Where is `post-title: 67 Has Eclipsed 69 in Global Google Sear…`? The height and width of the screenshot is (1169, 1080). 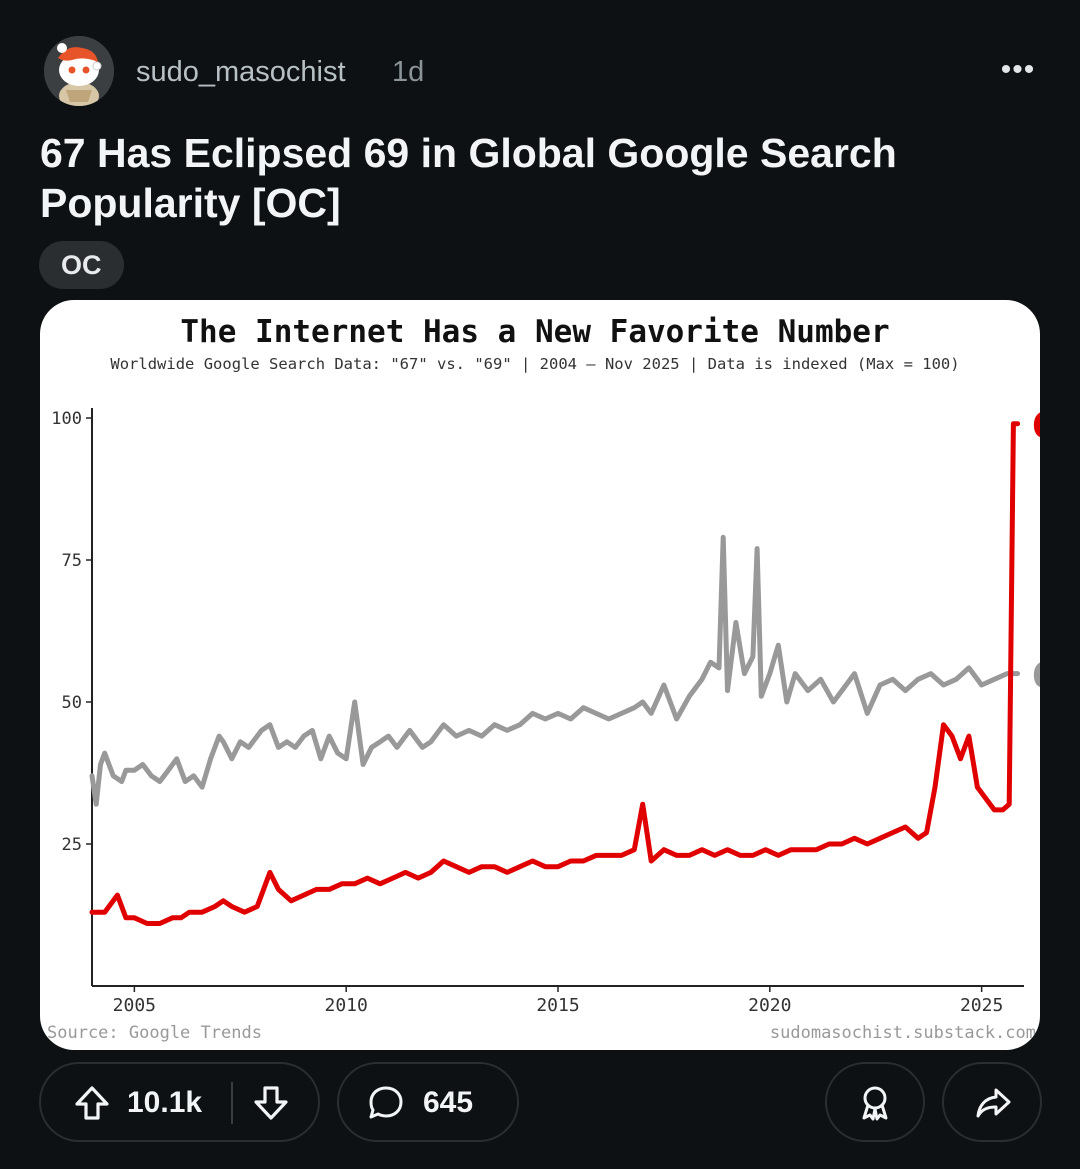
post-title: 67 Has Eclipsed 69 in Global Google Sear… is located at coordinates (468, 178).